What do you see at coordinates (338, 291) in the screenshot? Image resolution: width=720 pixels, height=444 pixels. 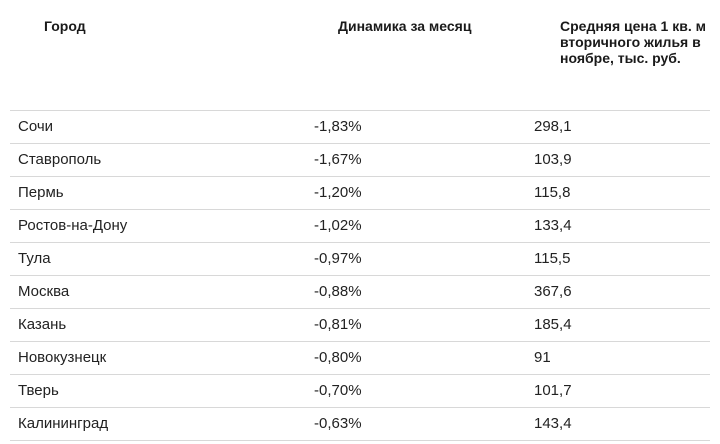 I see `dynamics-cell: -0,88%` at bounding box center [338, 291].